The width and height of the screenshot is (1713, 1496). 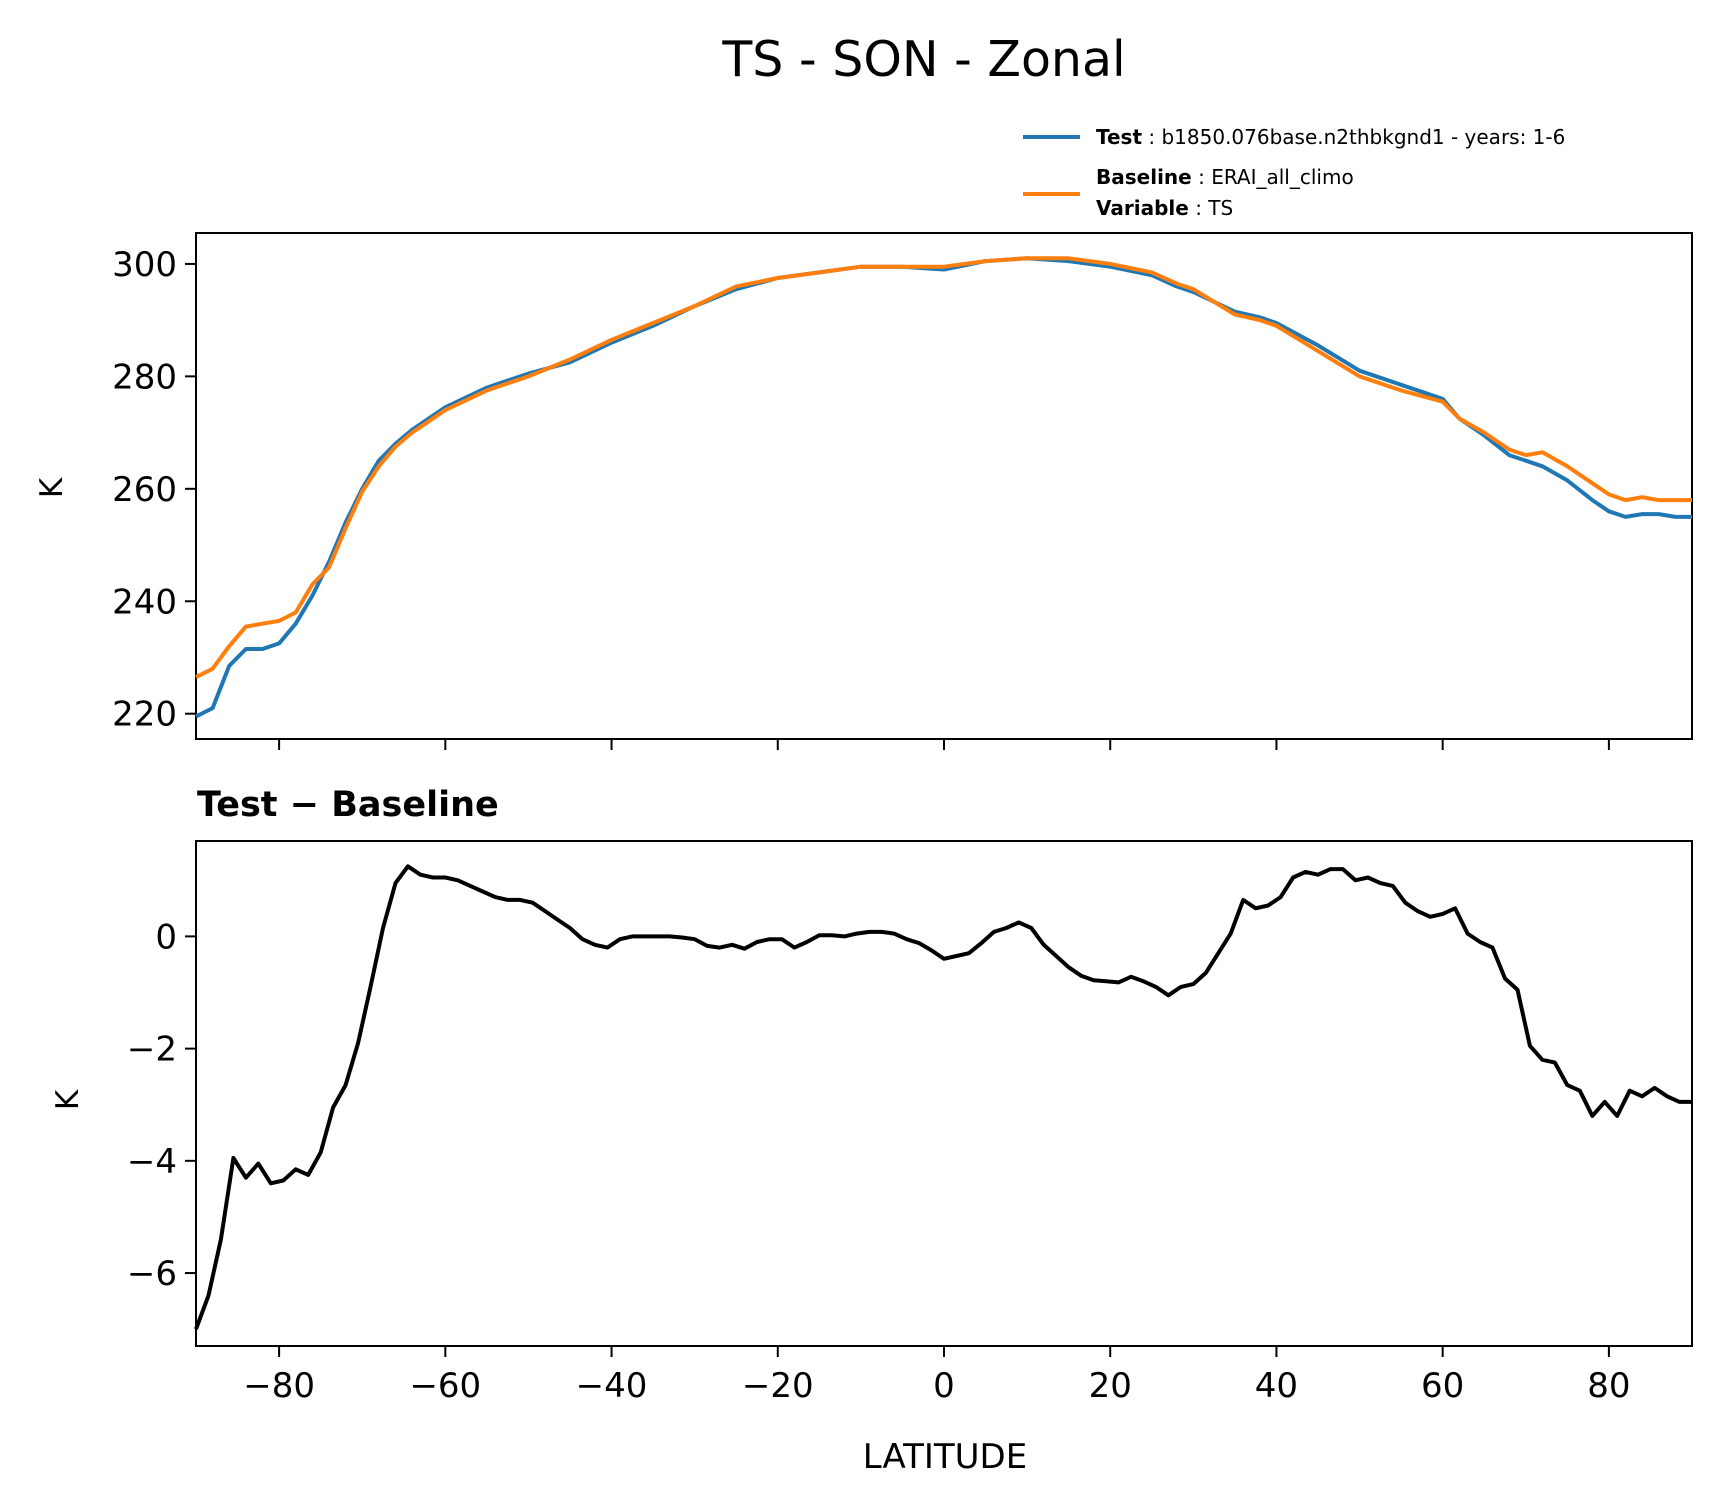 I want to click on legend-baseline-entry: Baseline : ERAI_all_climo, so click(x=1225, y=177).